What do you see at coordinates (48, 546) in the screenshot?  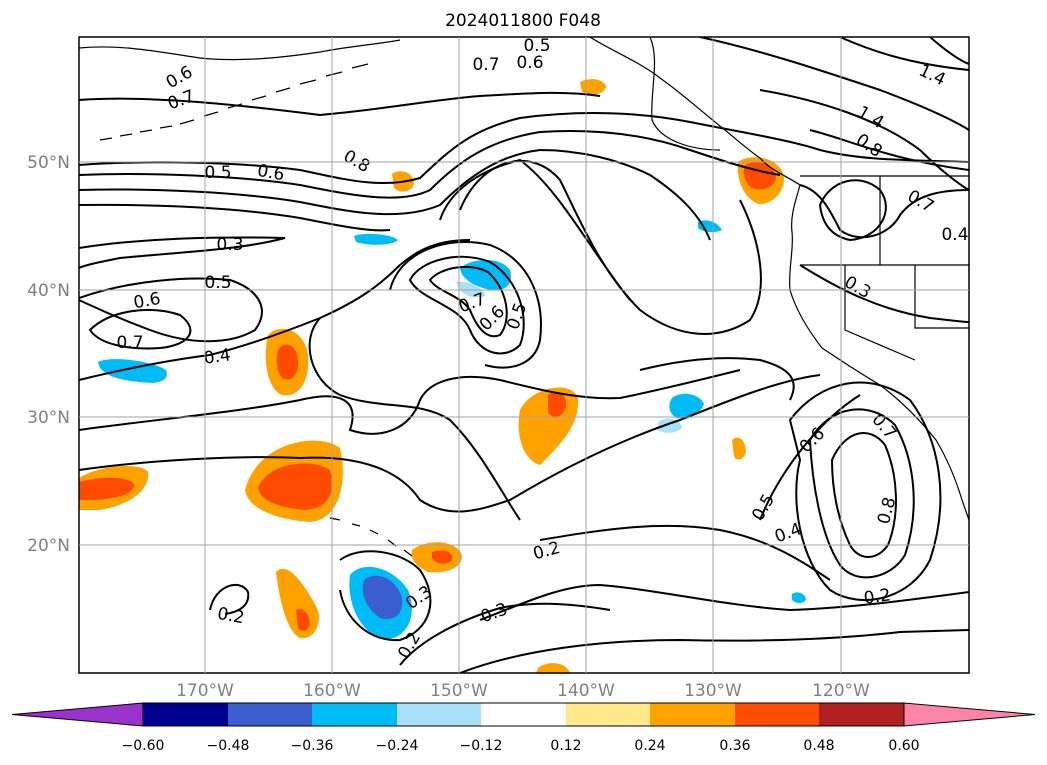 I see `latitude-label: 20°N` at bounding box center [48, 546].